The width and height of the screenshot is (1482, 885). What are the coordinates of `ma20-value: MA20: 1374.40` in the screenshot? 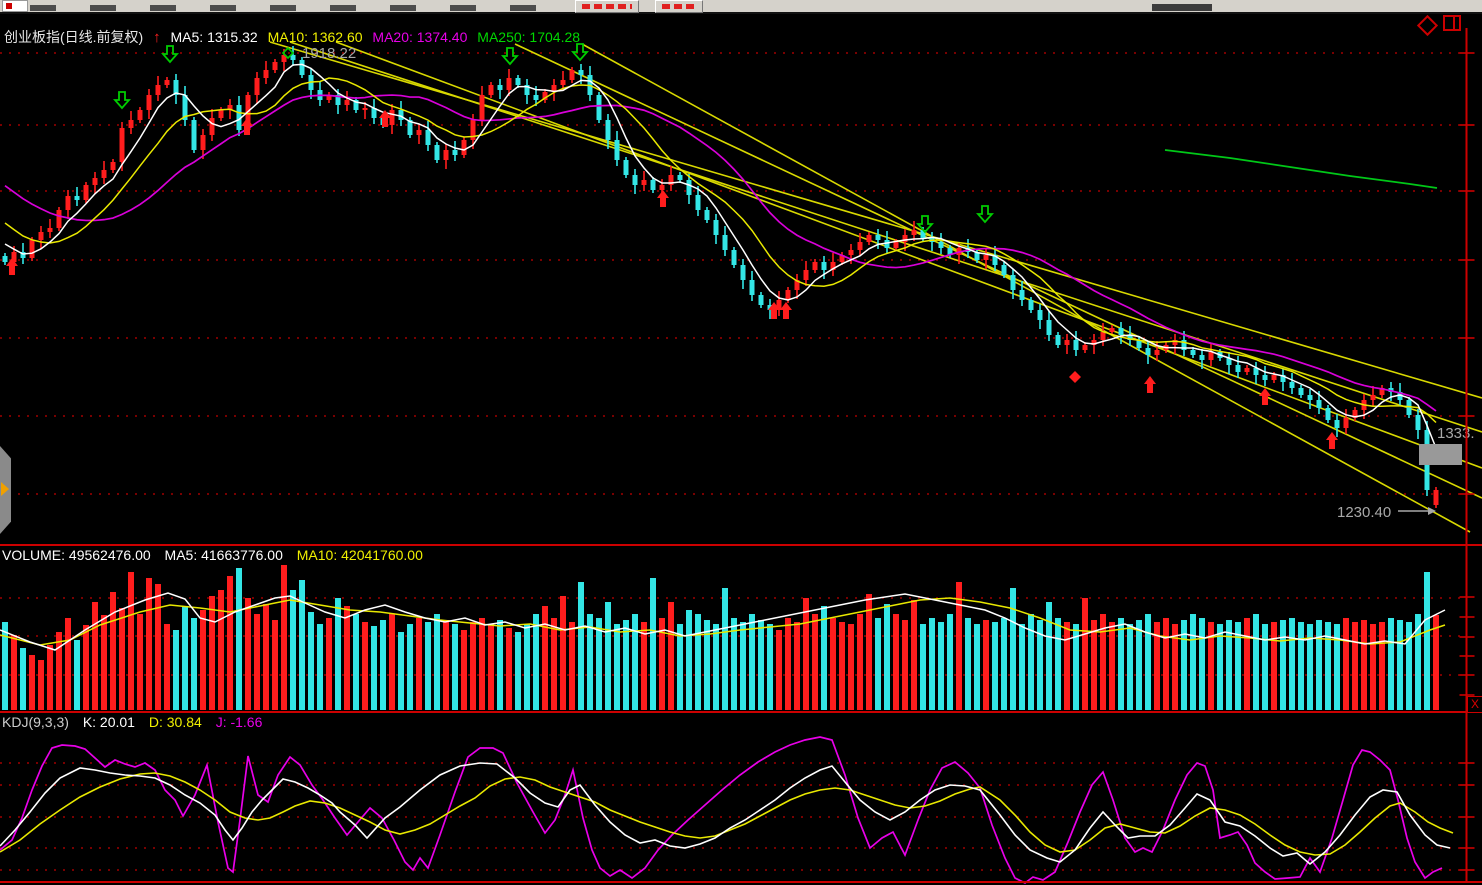 It's located at (420, 37).